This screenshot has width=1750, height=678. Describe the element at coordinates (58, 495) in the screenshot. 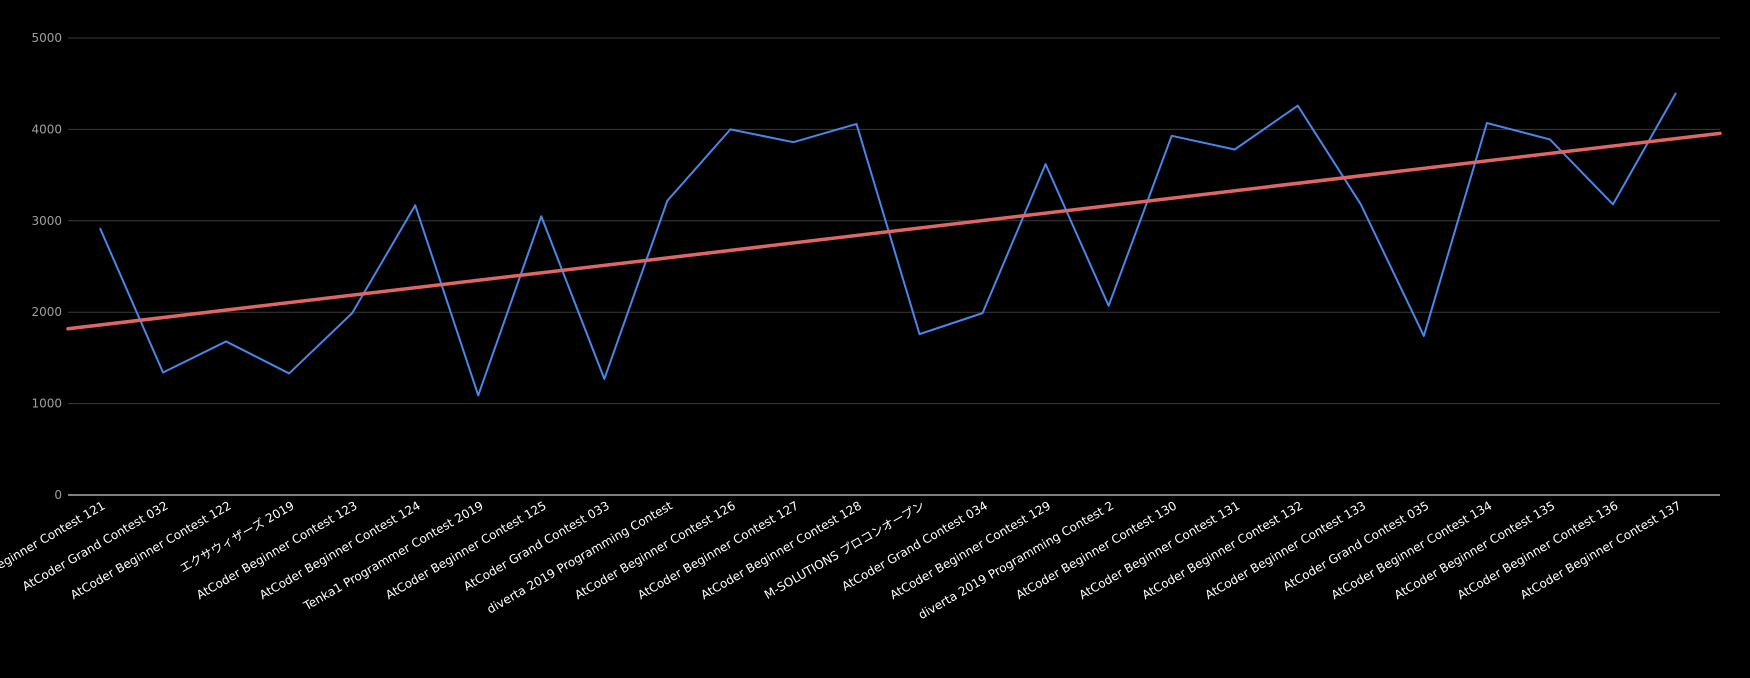

I see `y-tick-label: 0` at that location.